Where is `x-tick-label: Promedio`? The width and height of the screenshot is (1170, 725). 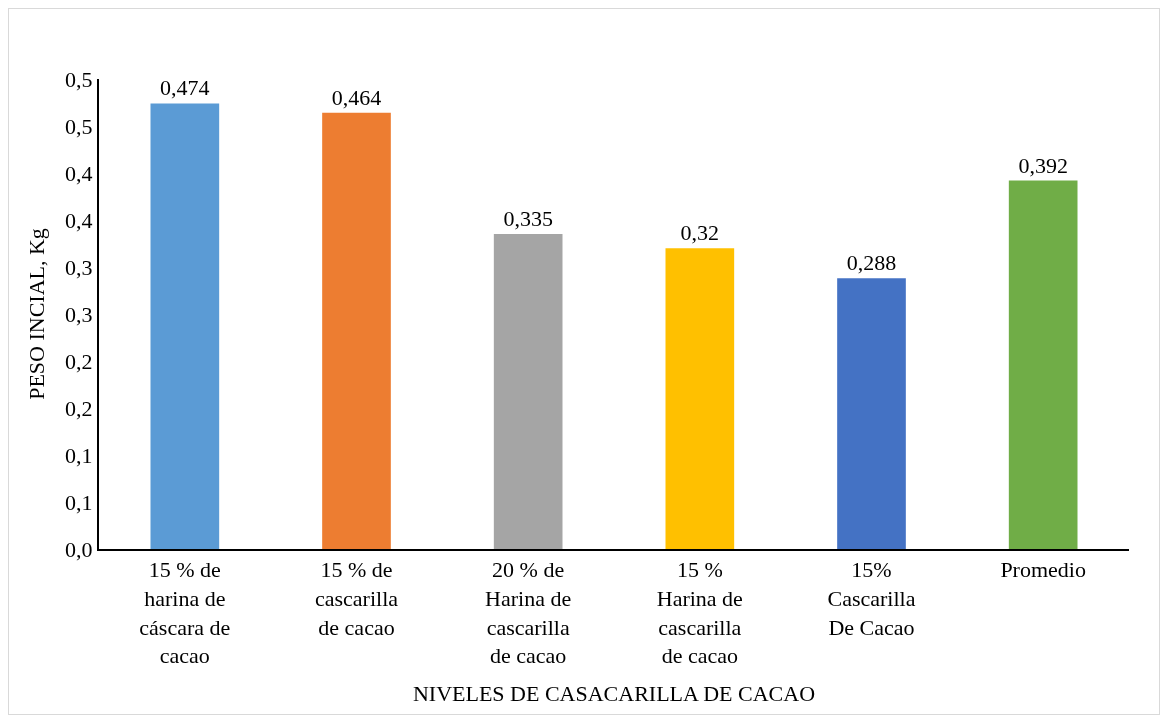
x-tick-label: Promedio is located at coordinates (1043, 570).